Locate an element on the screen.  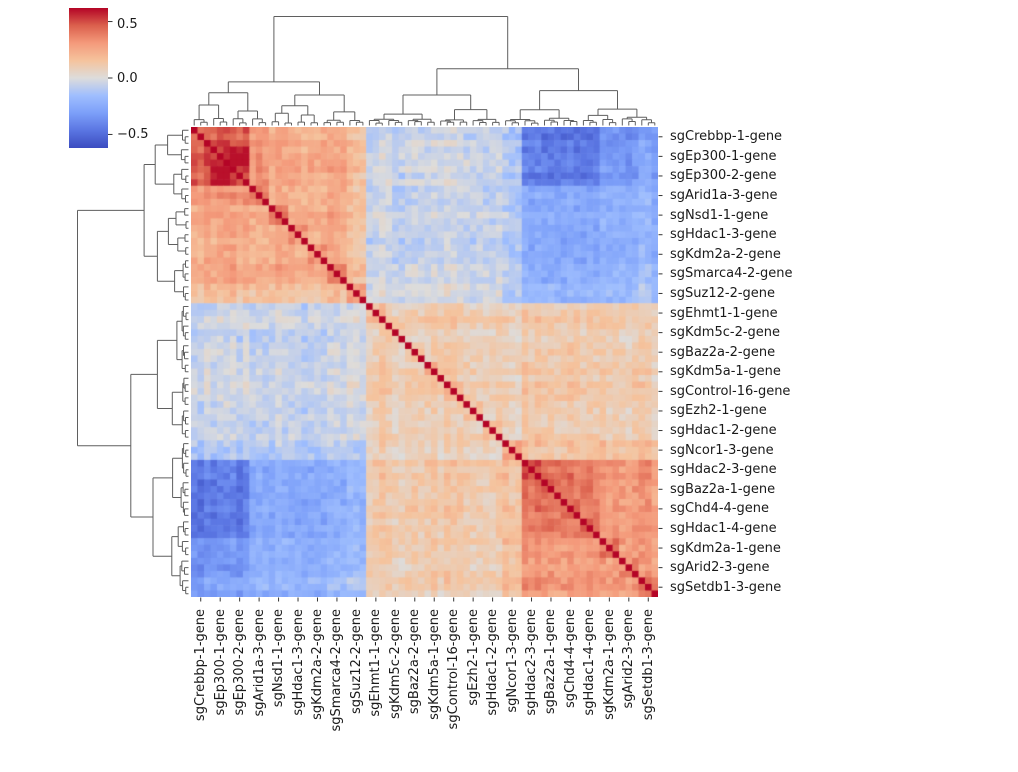
column-label: sgSetdb1-3-gene is located at coordinates (648, 665).